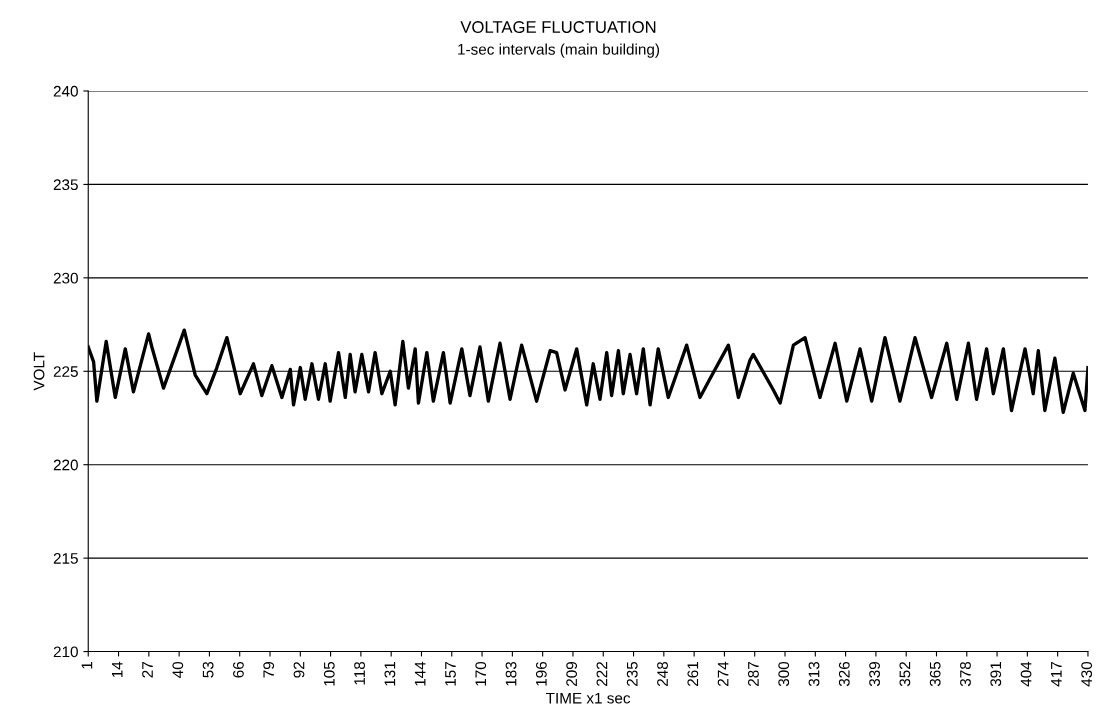 This screenshot has width=1117, height=728. I want to click on y-tick-label: 240, so click(65, 91).